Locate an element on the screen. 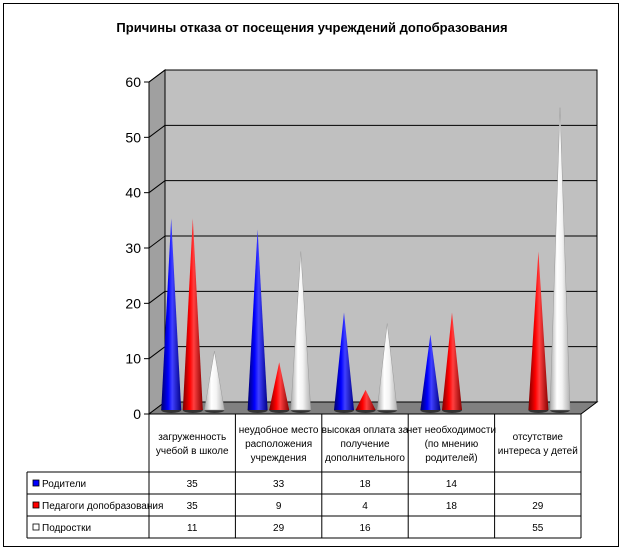  y-tick-label: 30 is located at coordinates (133, 248).